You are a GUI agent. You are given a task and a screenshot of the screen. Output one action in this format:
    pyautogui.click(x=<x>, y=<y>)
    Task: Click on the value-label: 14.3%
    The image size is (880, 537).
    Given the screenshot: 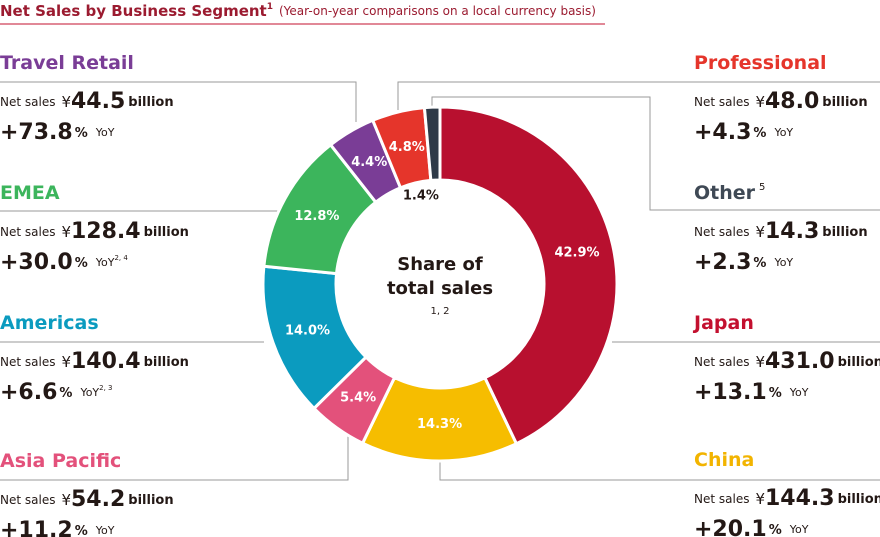 What is the action you would take?
    pyautogui.click(x=439, y=424)
    